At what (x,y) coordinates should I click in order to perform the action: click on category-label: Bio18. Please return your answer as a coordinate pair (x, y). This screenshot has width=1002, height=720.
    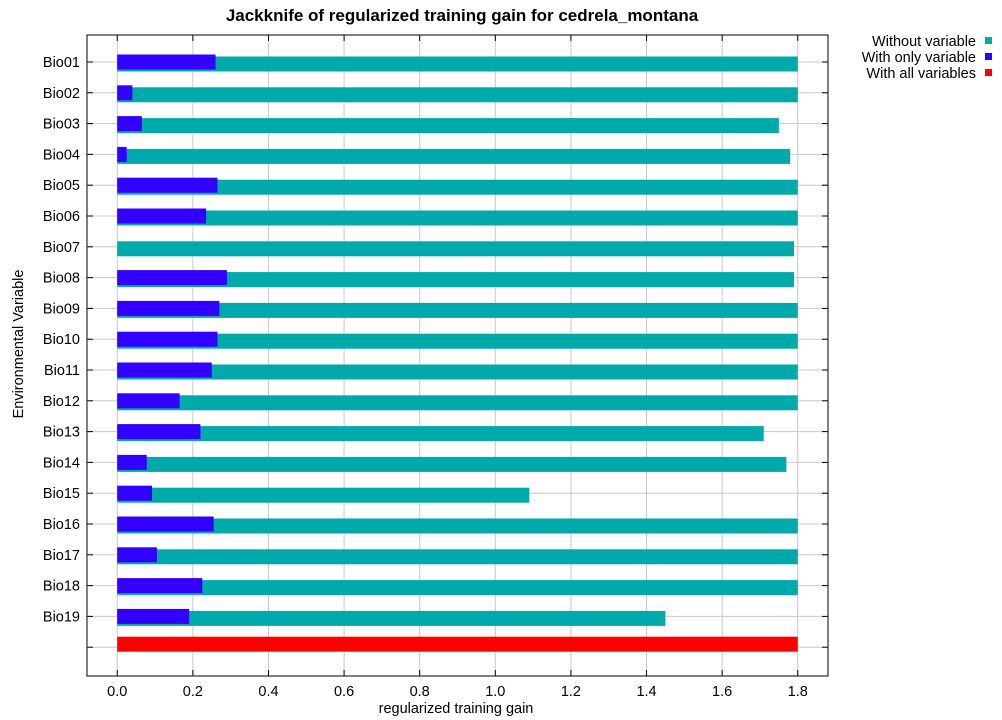
    Looking at the image, I should click on (61, 587).